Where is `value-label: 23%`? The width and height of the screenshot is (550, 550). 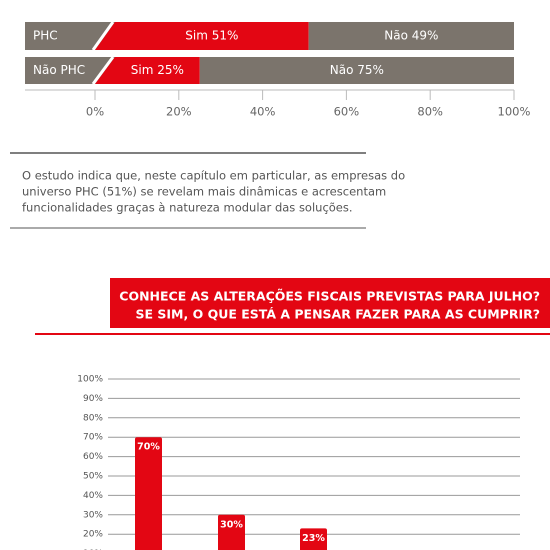 value-label: 23% is located at coordinates (313, 538).